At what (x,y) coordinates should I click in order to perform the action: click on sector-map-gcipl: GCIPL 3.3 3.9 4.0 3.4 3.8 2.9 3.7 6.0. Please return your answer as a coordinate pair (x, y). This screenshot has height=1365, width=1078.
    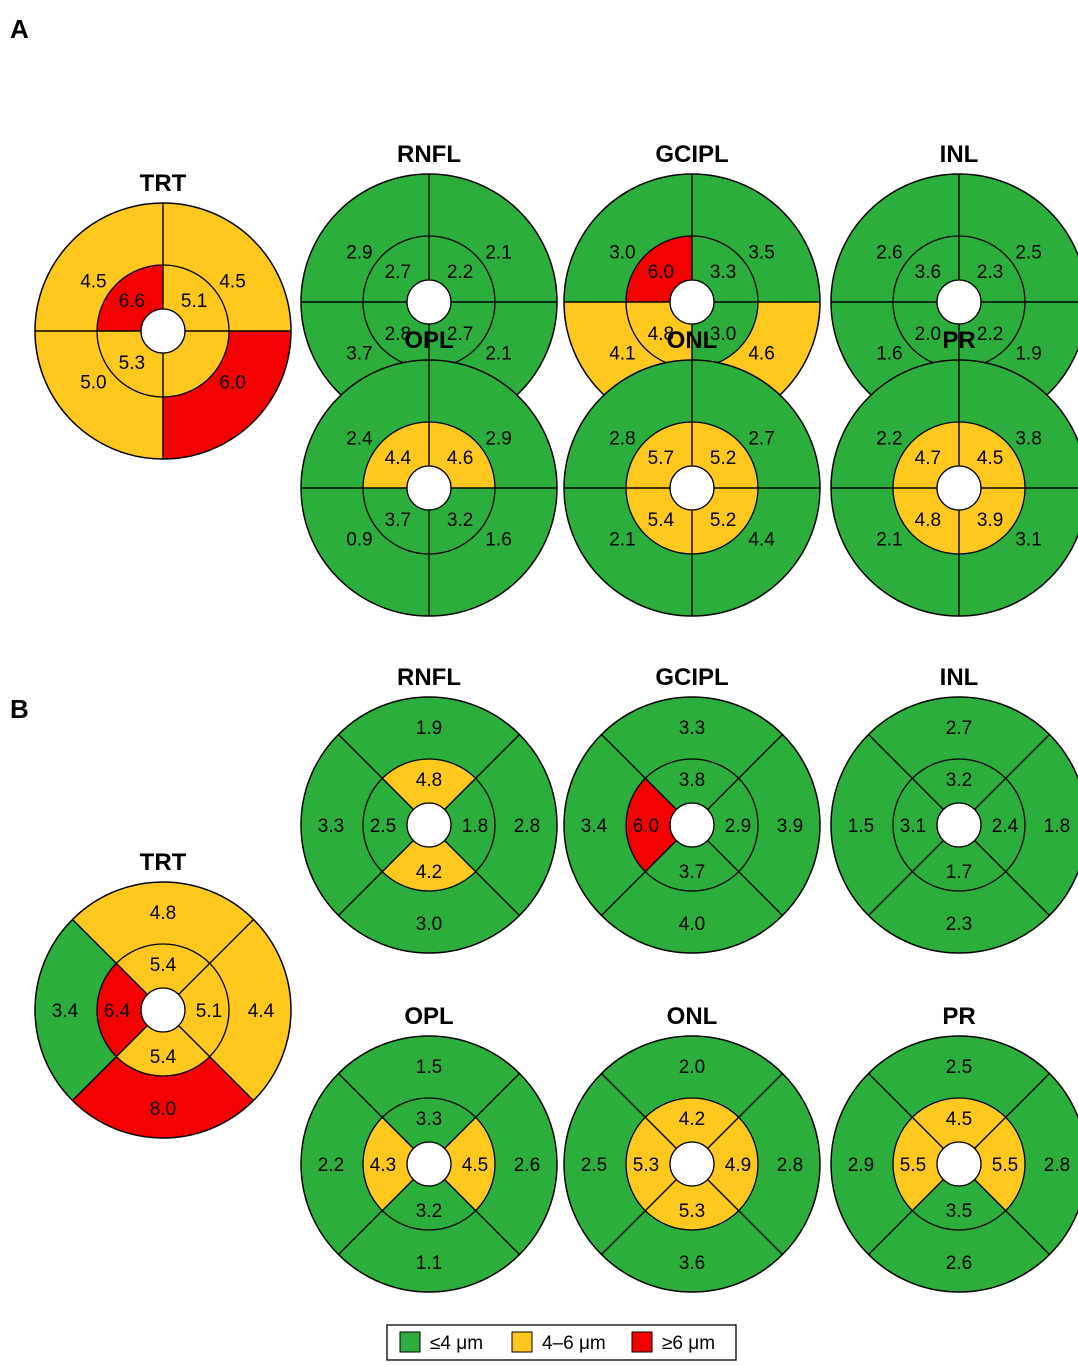
    Looking at the image, I should click on (692, 809).